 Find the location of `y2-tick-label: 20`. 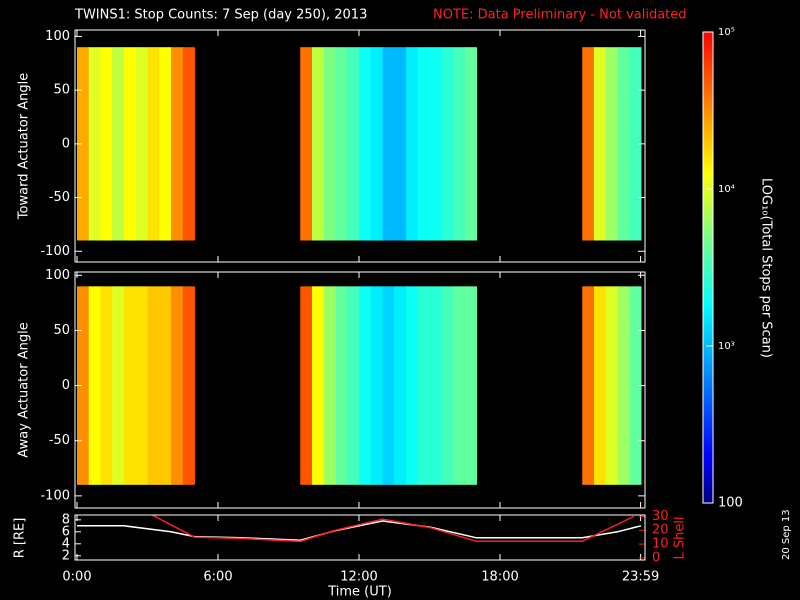

y2-tick-label: 20 is located at coordinates (660, 530).